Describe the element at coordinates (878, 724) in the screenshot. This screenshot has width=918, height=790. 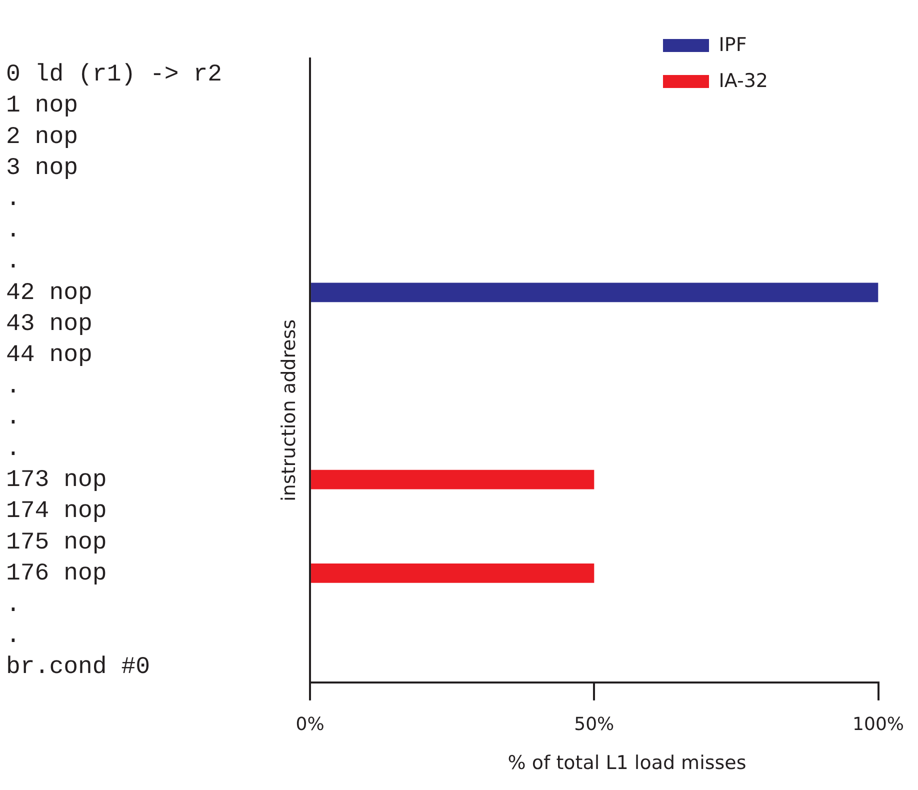
I see `x-tick-label: 100%` at that location.